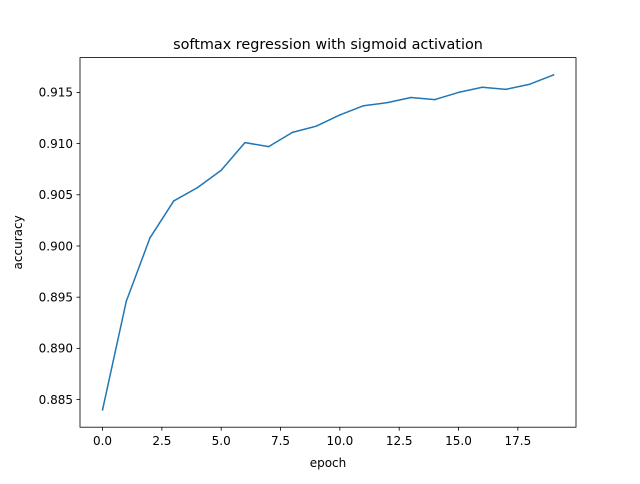 This screenshot has width=640, height=484. Describe the element at coordinates (56, 195) in the screenshot. I see `y-tick-label: 0.905` at that location.